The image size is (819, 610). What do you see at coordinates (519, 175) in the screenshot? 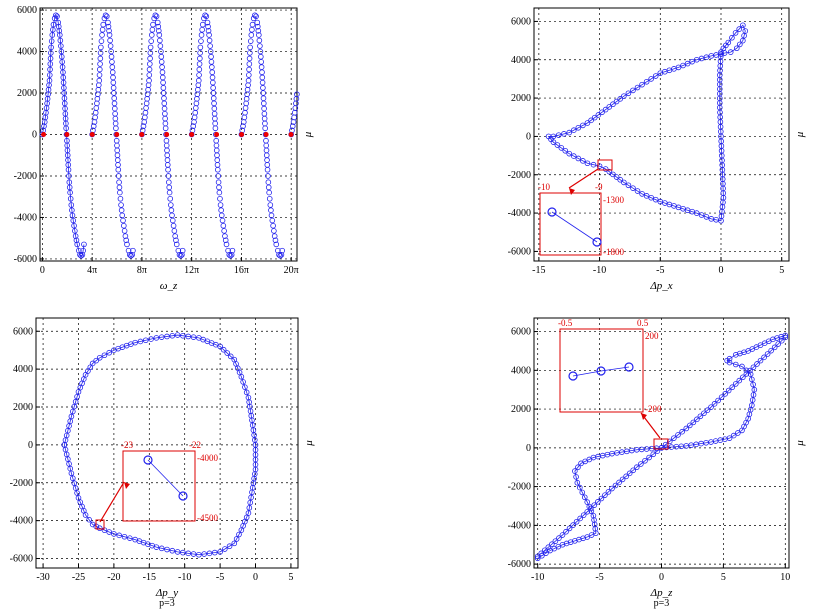
I see `y-tick-label: -2000` at bounding box center [519, 175].